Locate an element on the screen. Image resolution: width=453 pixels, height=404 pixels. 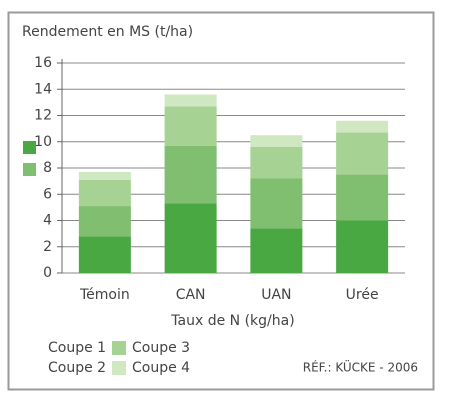
y-tick-label: 0 is located at coordinates (47, 273).